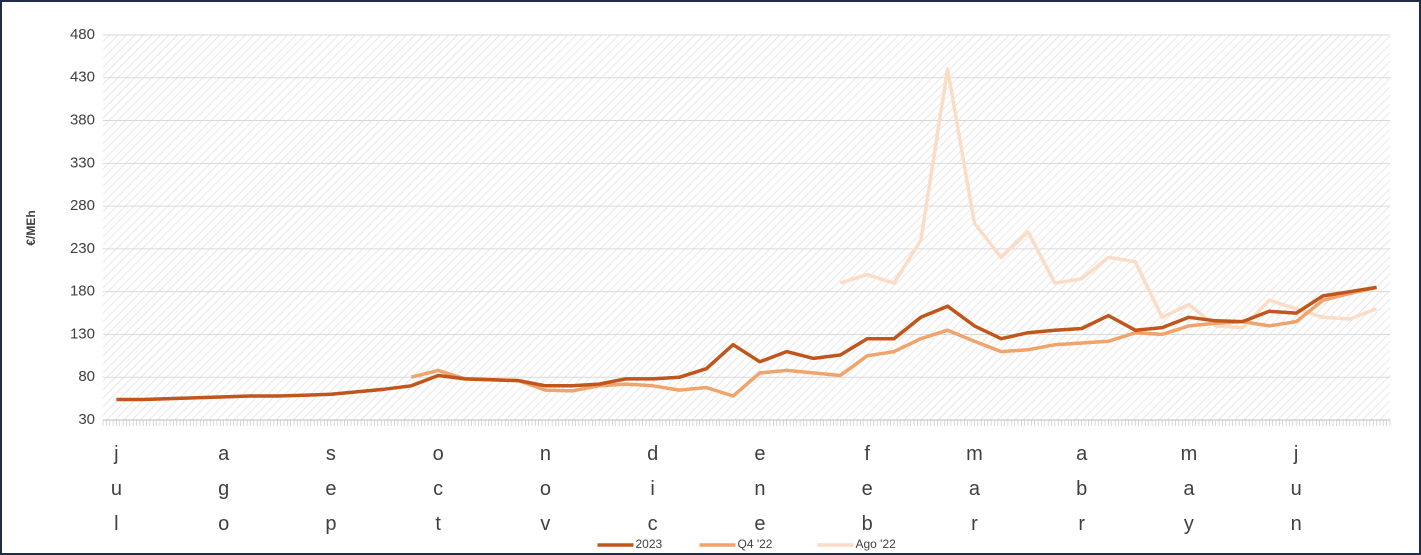  What do you see at coordinates (755, 544) in the screenshot?
I see `legend-label: Q4 '22` at bounding box center [755, 544].